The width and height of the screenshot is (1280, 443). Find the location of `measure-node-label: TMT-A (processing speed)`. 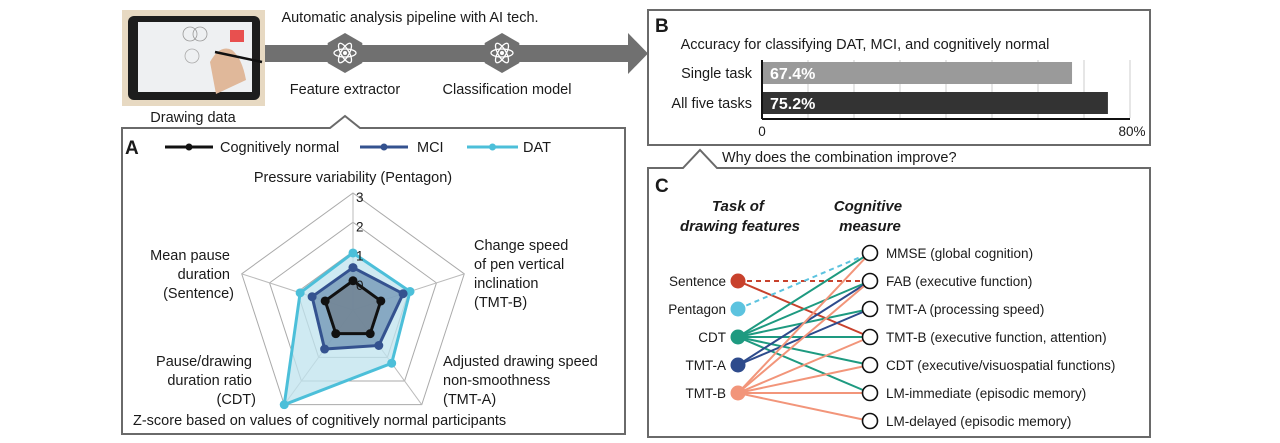

measure-node-label: TMT-A (processing speed) is located at coordinates (965, 309).